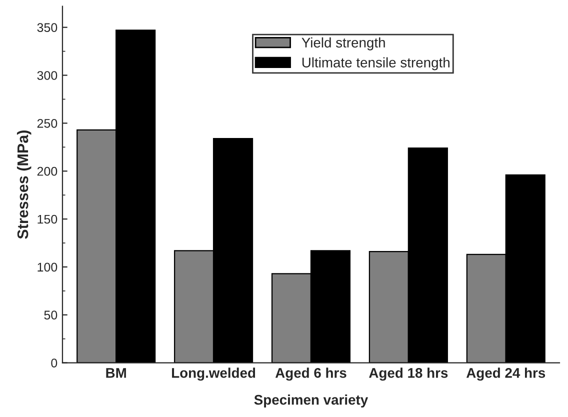 The height and width of the screenshot is (417, 568). Describe the element at coordinates (47, 75) in the screenshot. I see `y-tick-label: 300` at that location.